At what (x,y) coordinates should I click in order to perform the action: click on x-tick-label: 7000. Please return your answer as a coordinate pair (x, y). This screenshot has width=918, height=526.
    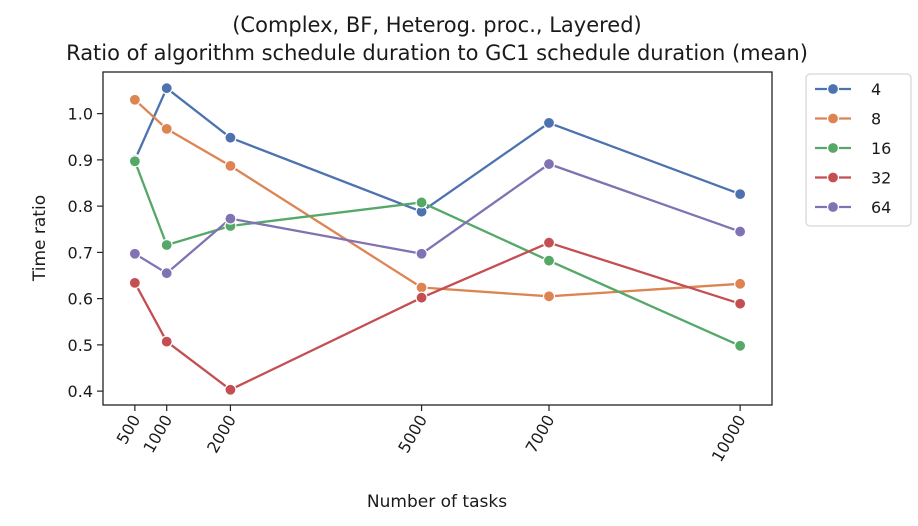
    Looking at the image, I should click on (540, 434).